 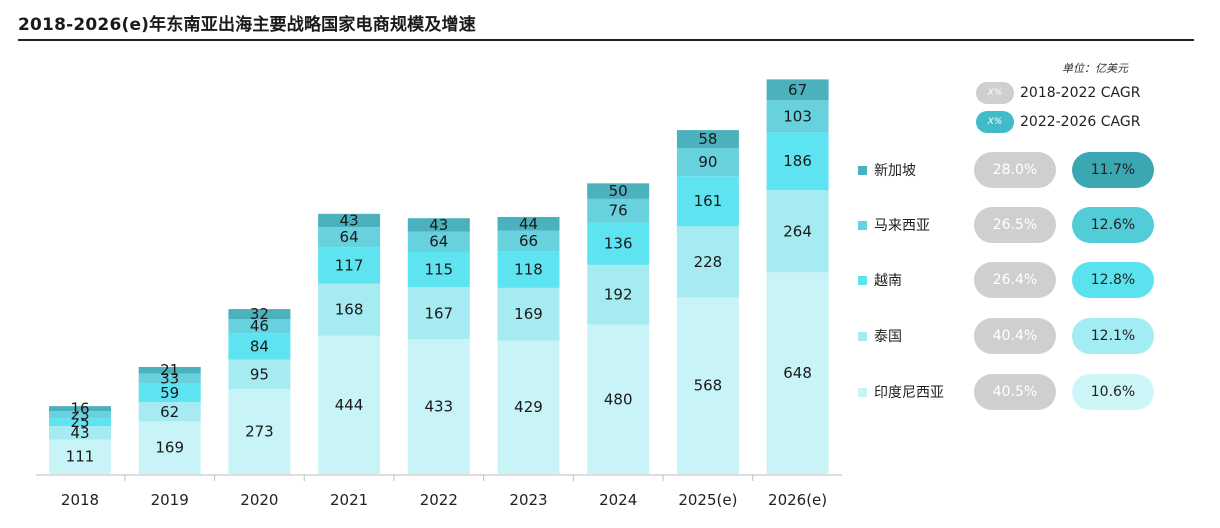 I want to click on data-label: 103, so click(x=797, y=116).